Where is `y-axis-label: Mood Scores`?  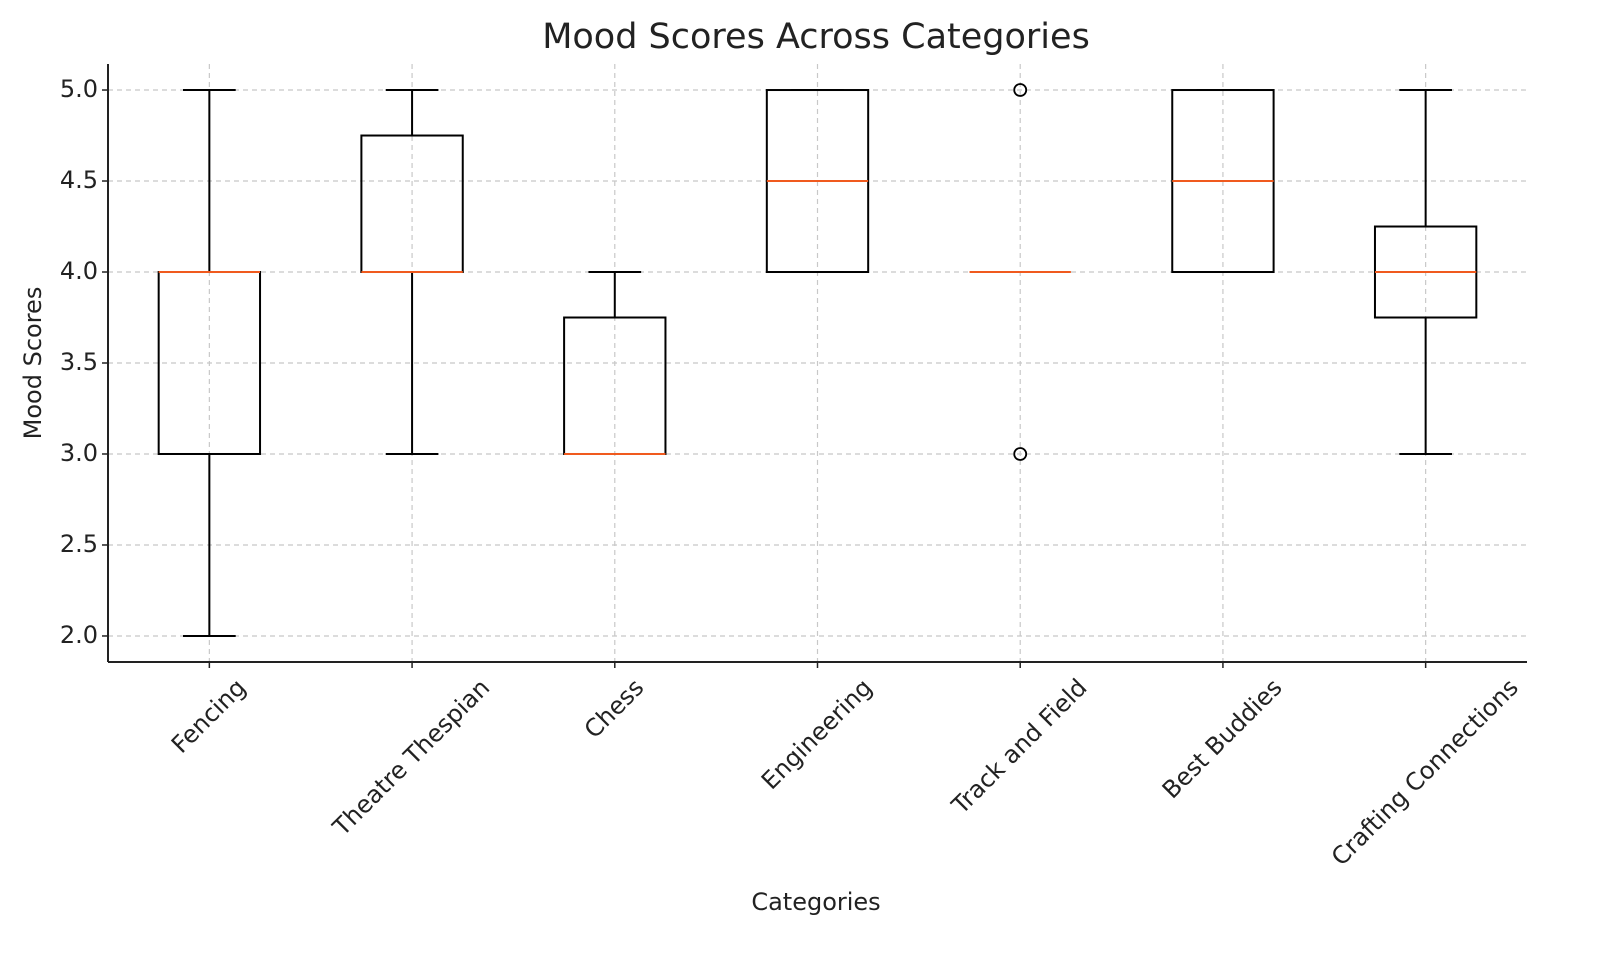 y-axis-label: Mood Scores is located at coordinates (33, 363).